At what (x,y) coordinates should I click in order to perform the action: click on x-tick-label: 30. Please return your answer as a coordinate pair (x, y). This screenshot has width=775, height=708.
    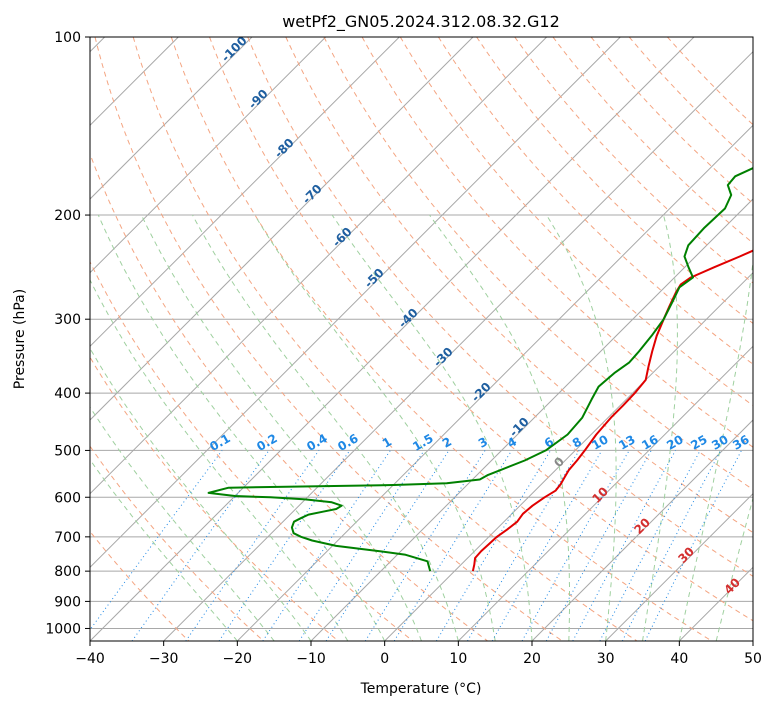
    Looking at the image, I should click on (606, 659).